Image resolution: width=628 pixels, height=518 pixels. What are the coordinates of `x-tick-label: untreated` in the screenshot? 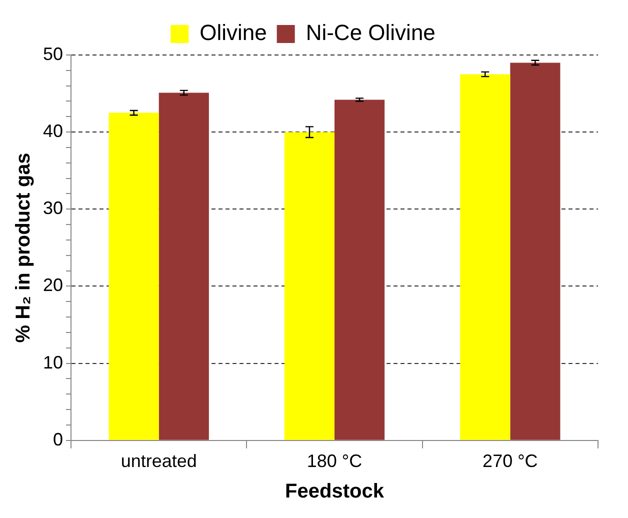 It's located at (158, 461).